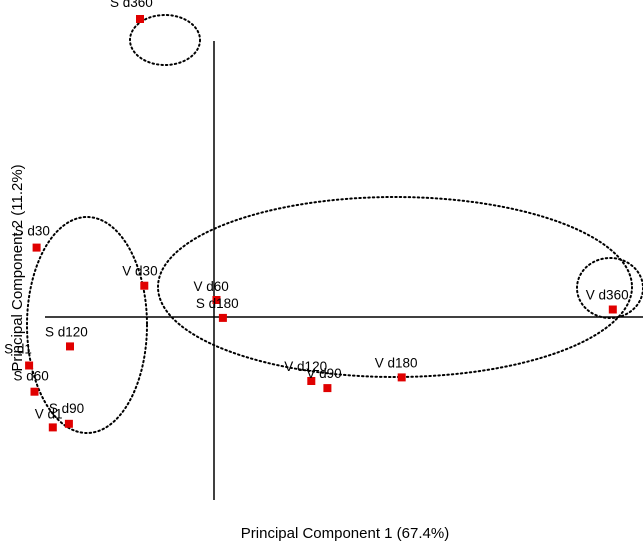 Image resolution: width=643 pixels, height=550 pixels. What do you see at coordinates (17, 267) in the screenshot?
I see `y-axis-title: Principal Component 2 (11.2%)` at bounding box center [17, 267].